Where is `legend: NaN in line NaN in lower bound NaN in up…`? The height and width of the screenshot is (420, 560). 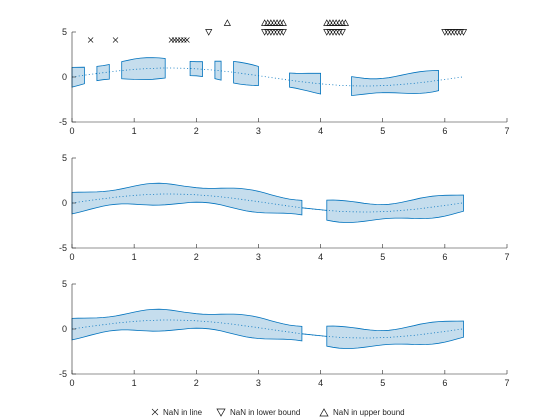 legend: NaN in line NaN in lower bound NaN in up… is located at coordinates (278, 412).